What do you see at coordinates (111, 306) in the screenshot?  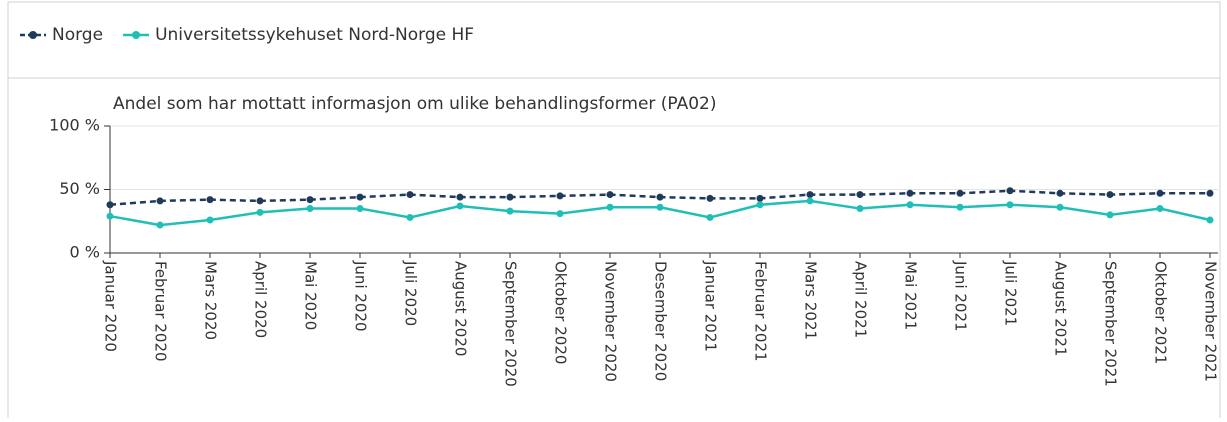 I see `x-tick-label: Januar 2020` at bounding box center [111, 306].